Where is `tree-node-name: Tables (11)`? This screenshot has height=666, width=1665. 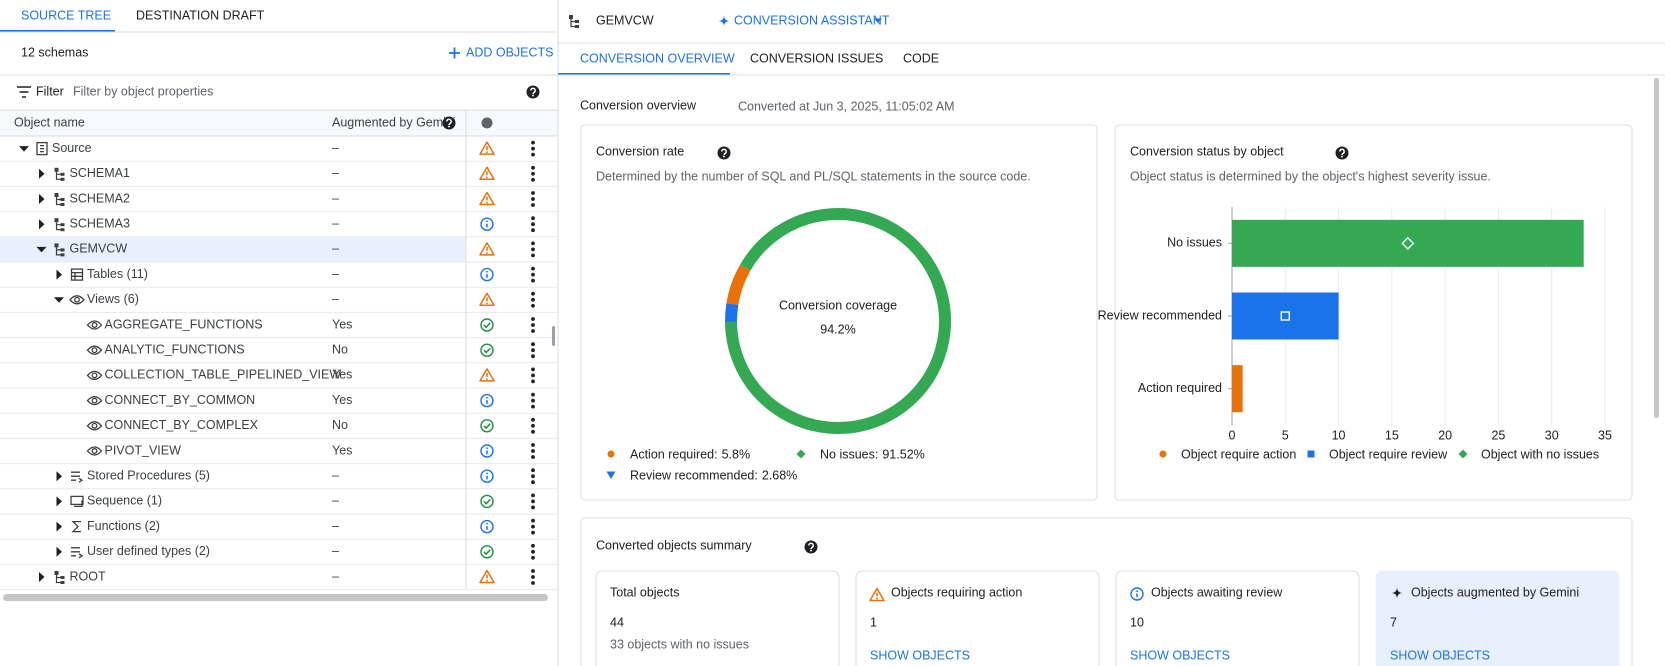 tree-node-name: Tables (11) is located at coordinates (117, 274).